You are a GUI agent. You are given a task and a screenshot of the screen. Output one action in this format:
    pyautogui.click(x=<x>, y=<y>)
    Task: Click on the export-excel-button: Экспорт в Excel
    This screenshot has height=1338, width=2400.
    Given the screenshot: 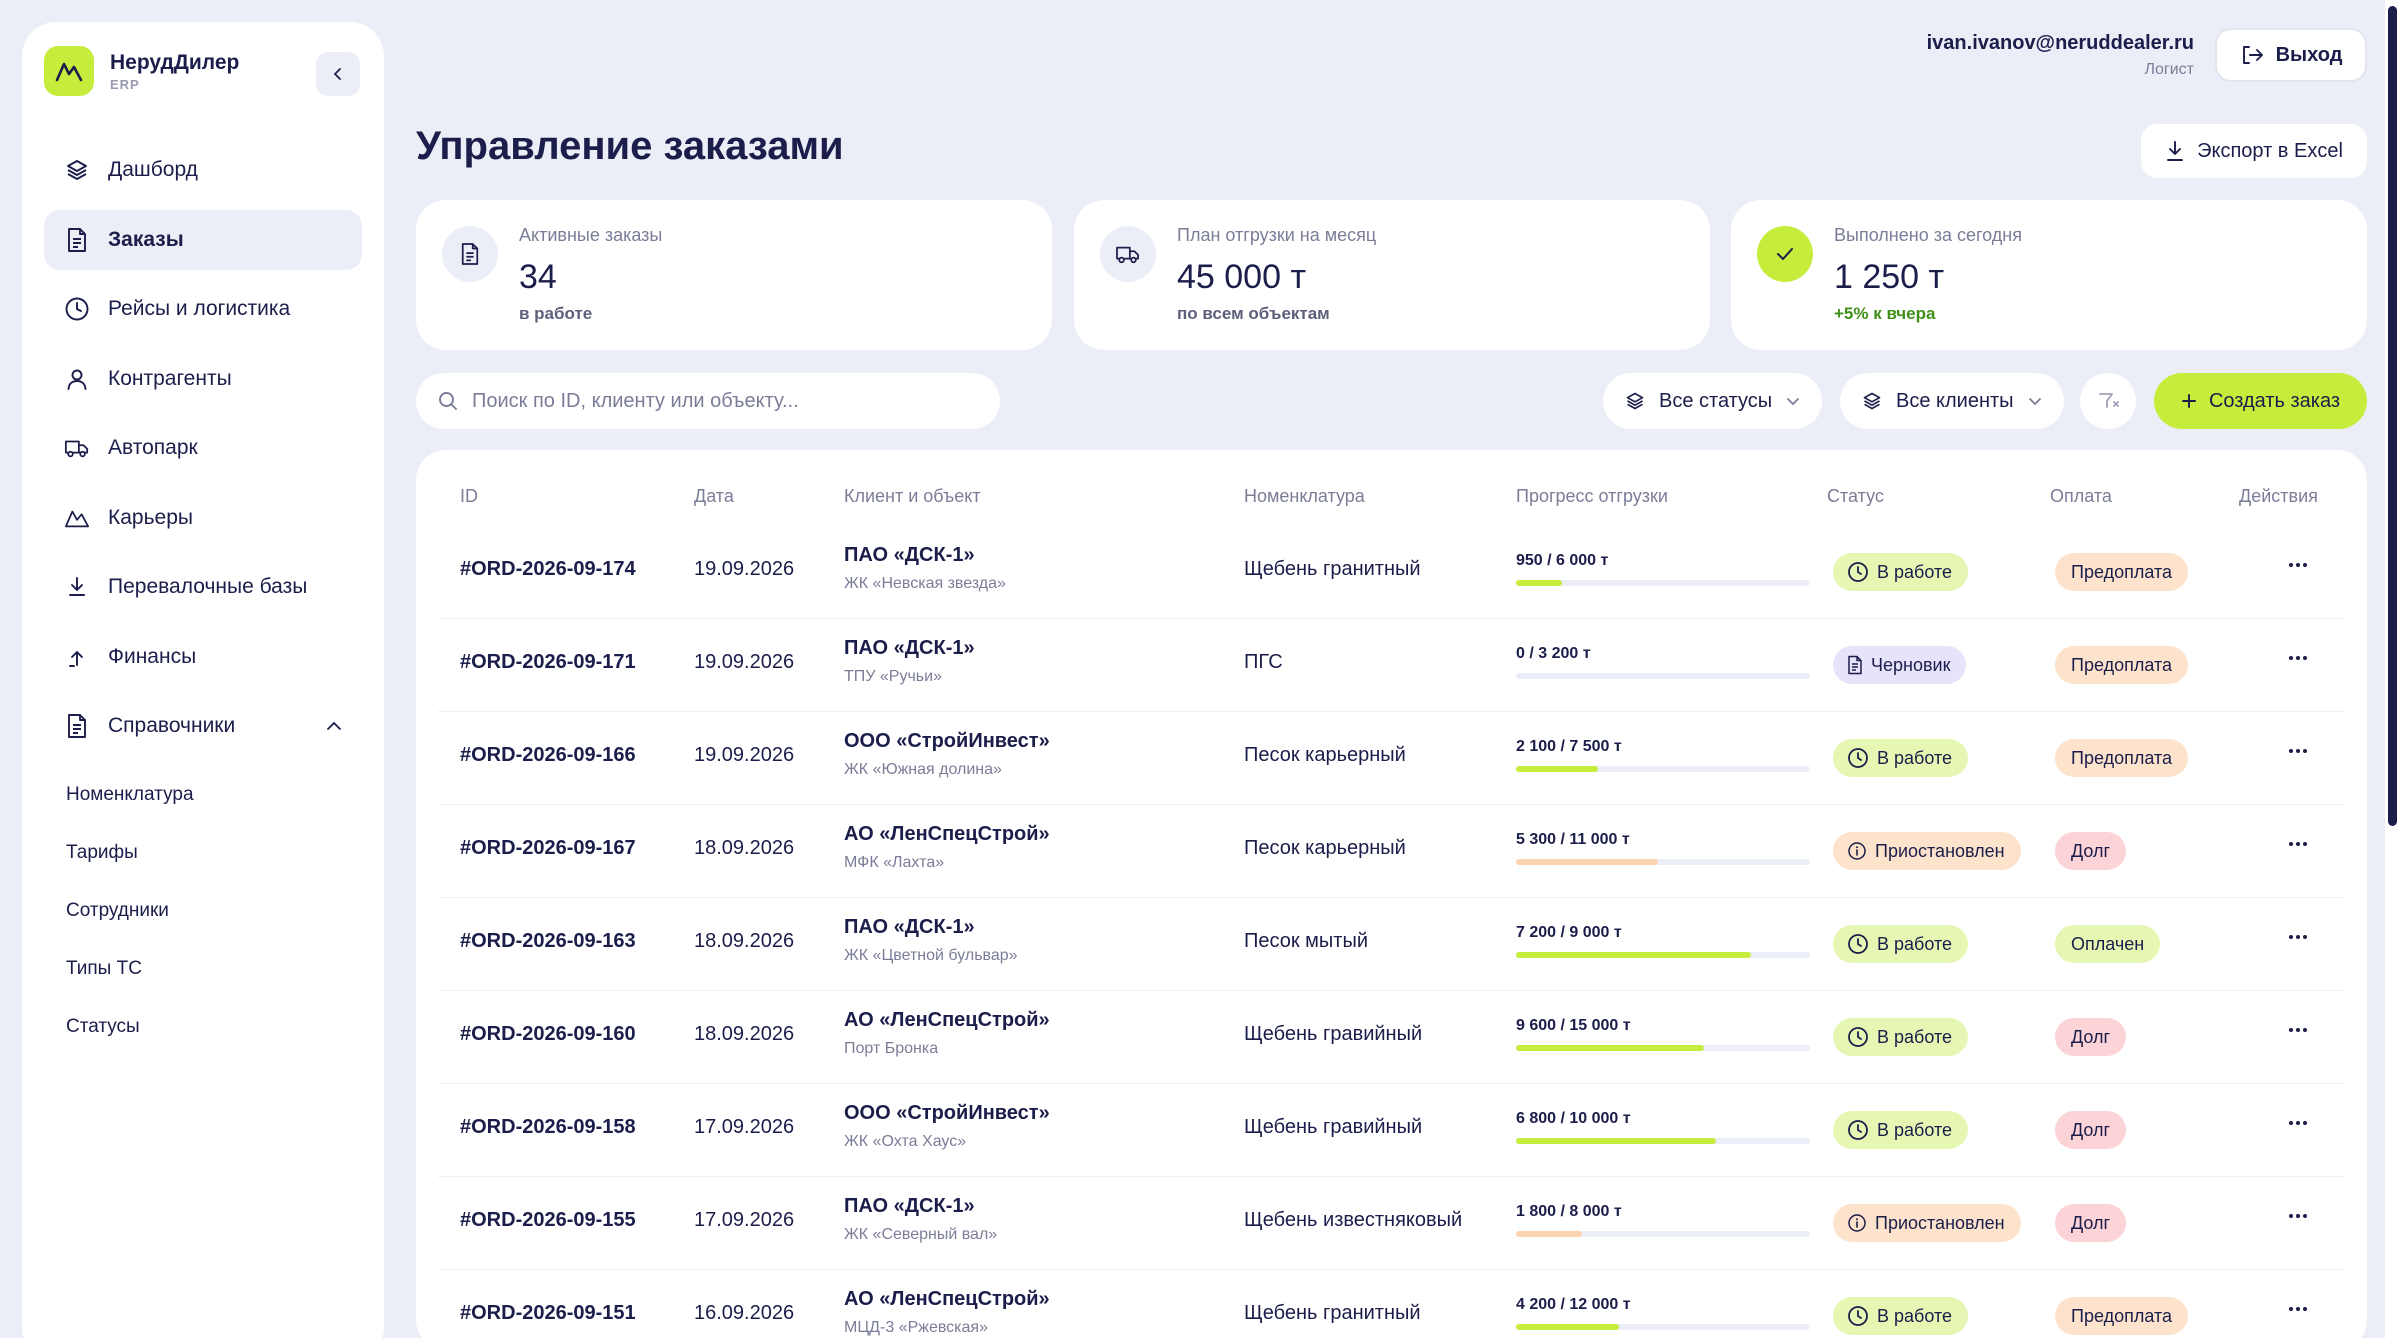 What is the action you would take?
    pyautogui.click(x=2254, y=151)
    